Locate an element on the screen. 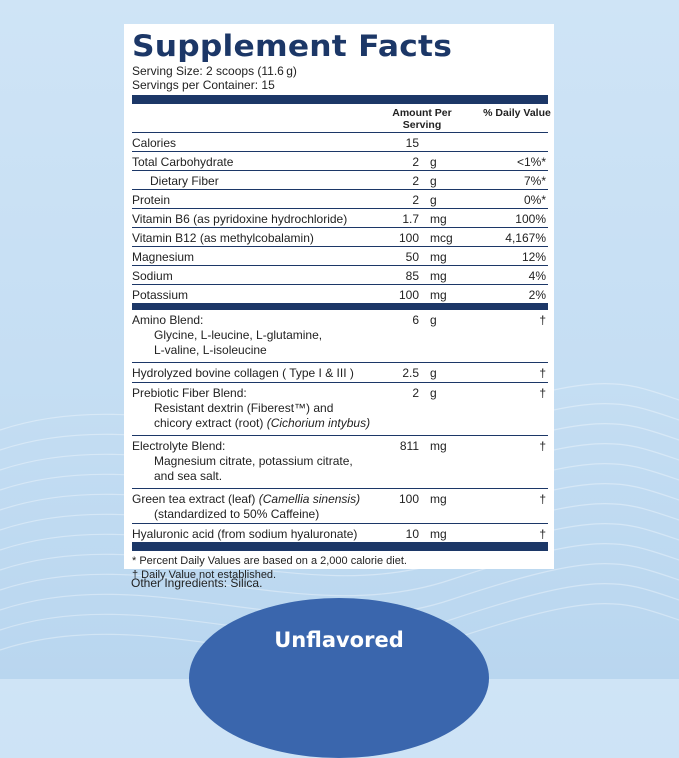 This screenshot has height=758, width=679. nutrient-dv: 4,167% is located at coordinates (525, 238).